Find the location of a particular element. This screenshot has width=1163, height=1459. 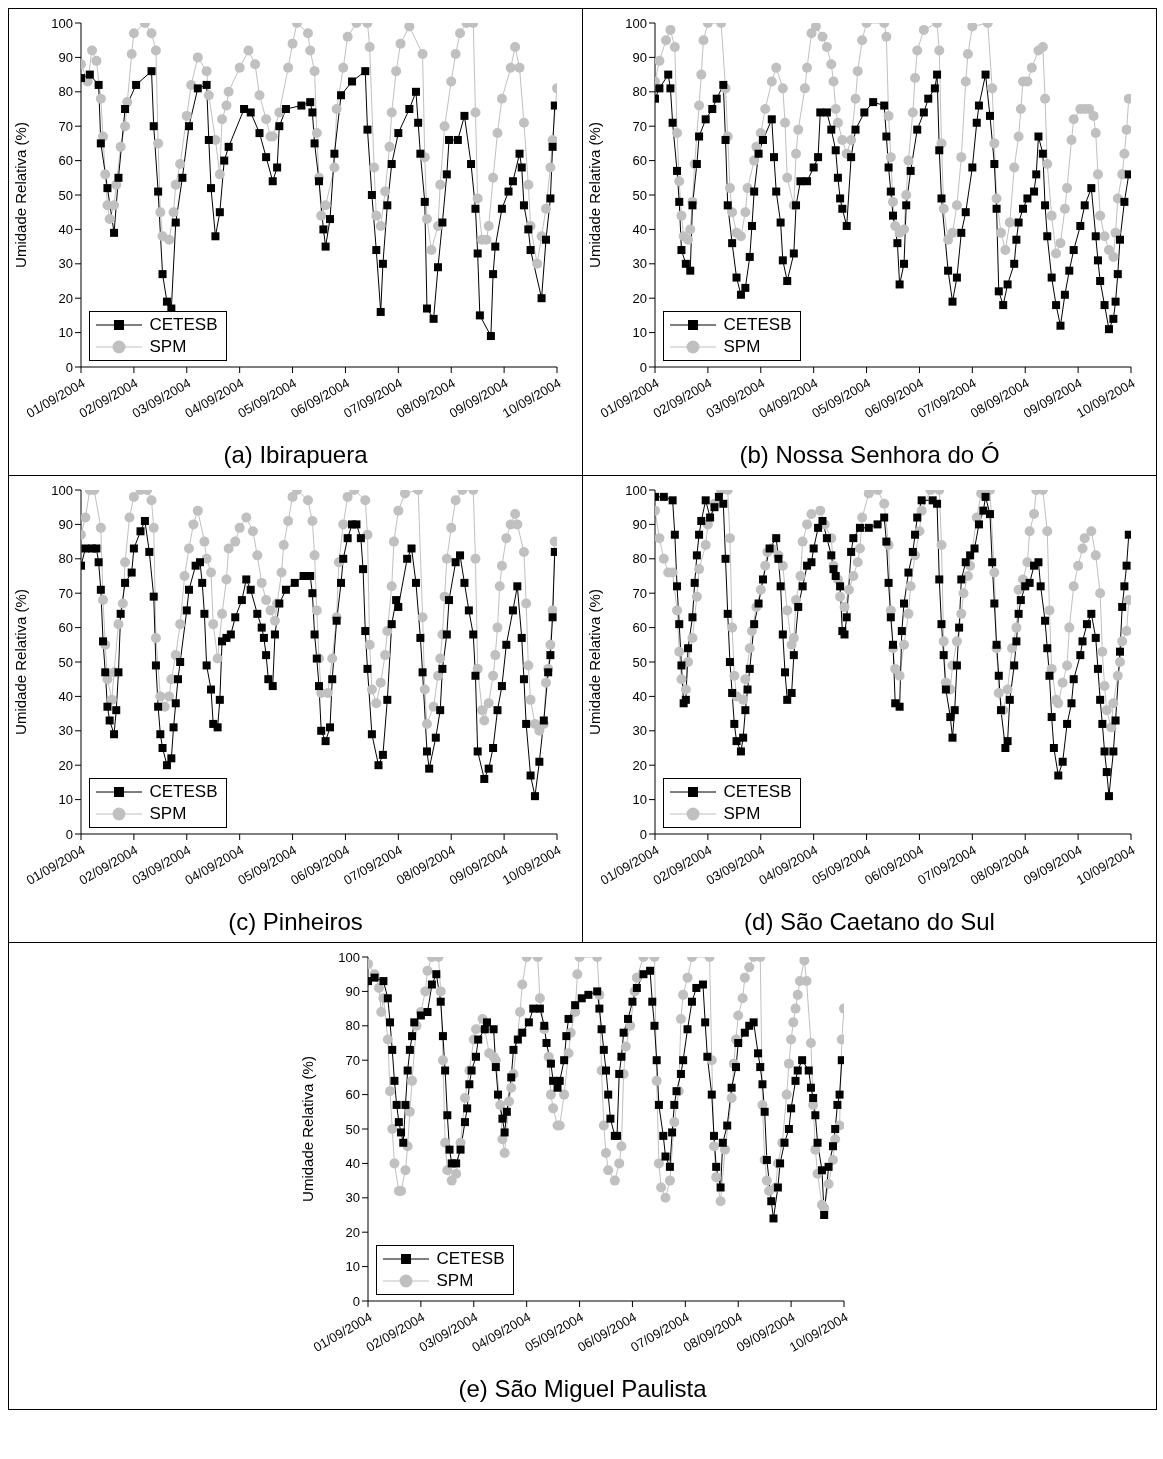

text: (b) Nossa Senhora do Ó is located at coordinates (869, 455).